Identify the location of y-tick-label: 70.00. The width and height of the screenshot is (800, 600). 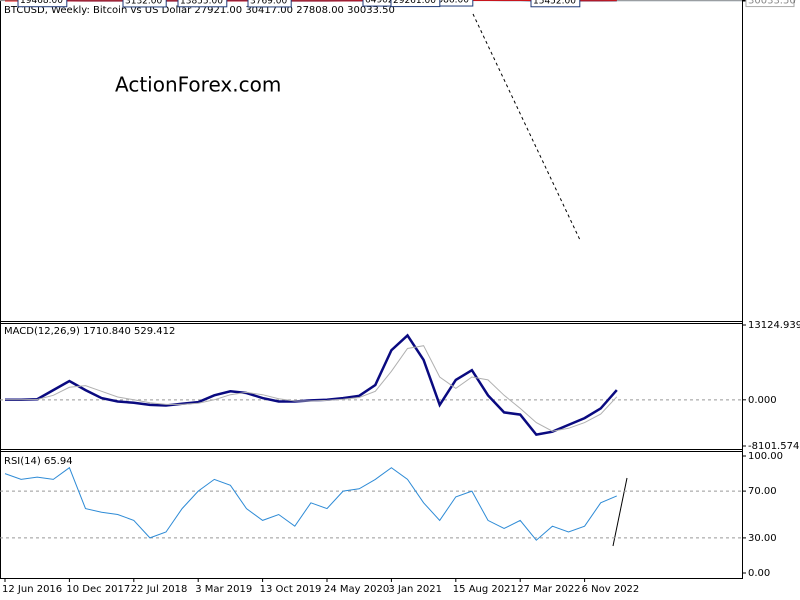
(762, 491).